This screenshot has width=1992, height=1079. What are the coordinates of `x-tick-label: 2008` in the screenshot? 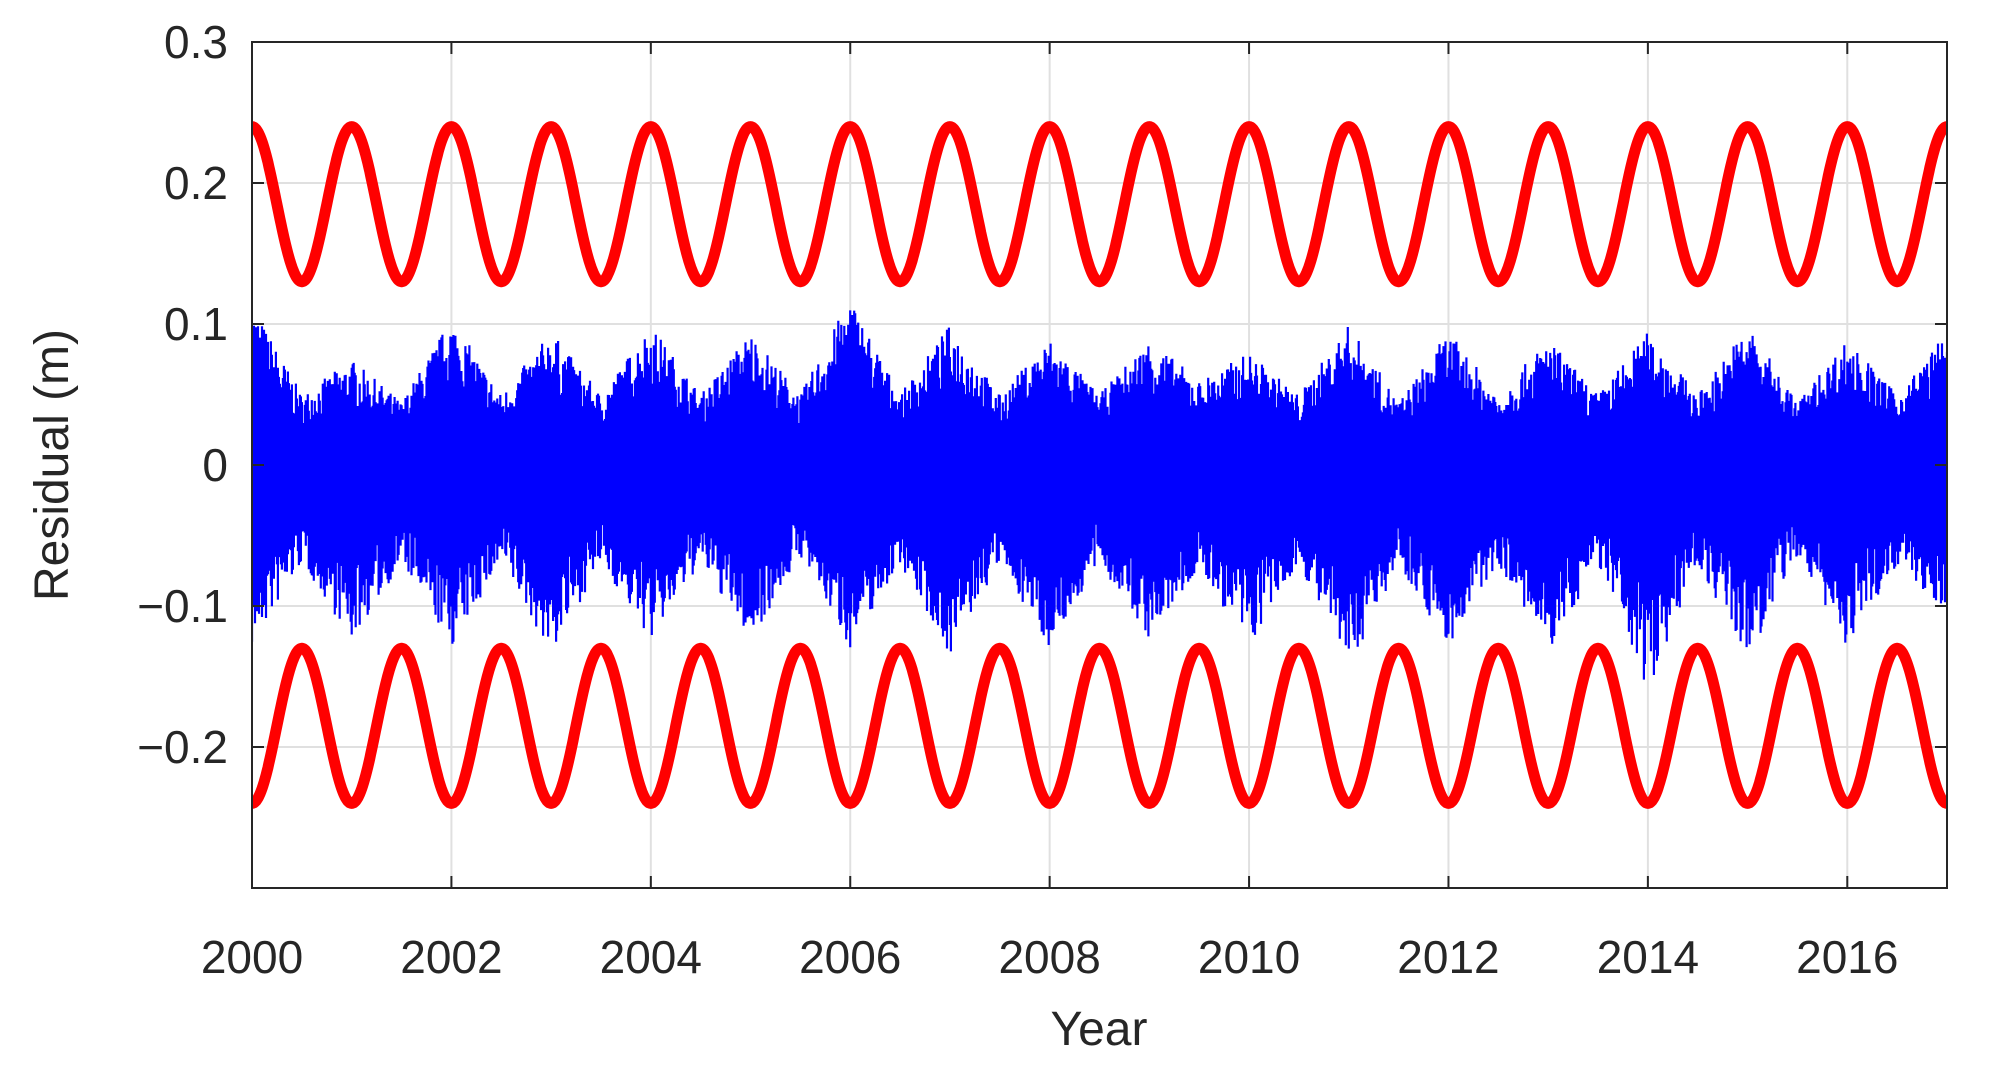 It's located at (1049, 957).